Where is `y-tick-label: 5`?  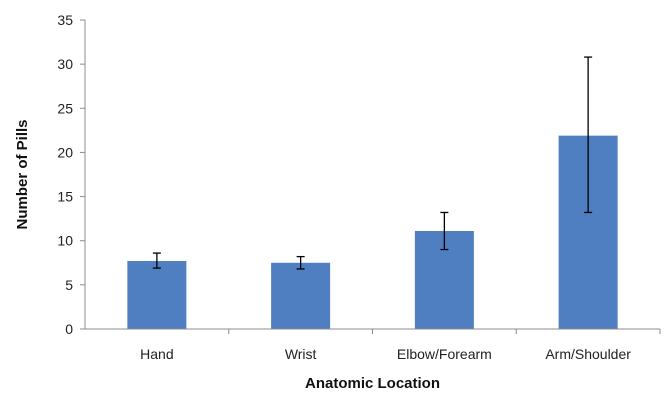 y-tick-label: 5 is located at coordinates (69, 285).